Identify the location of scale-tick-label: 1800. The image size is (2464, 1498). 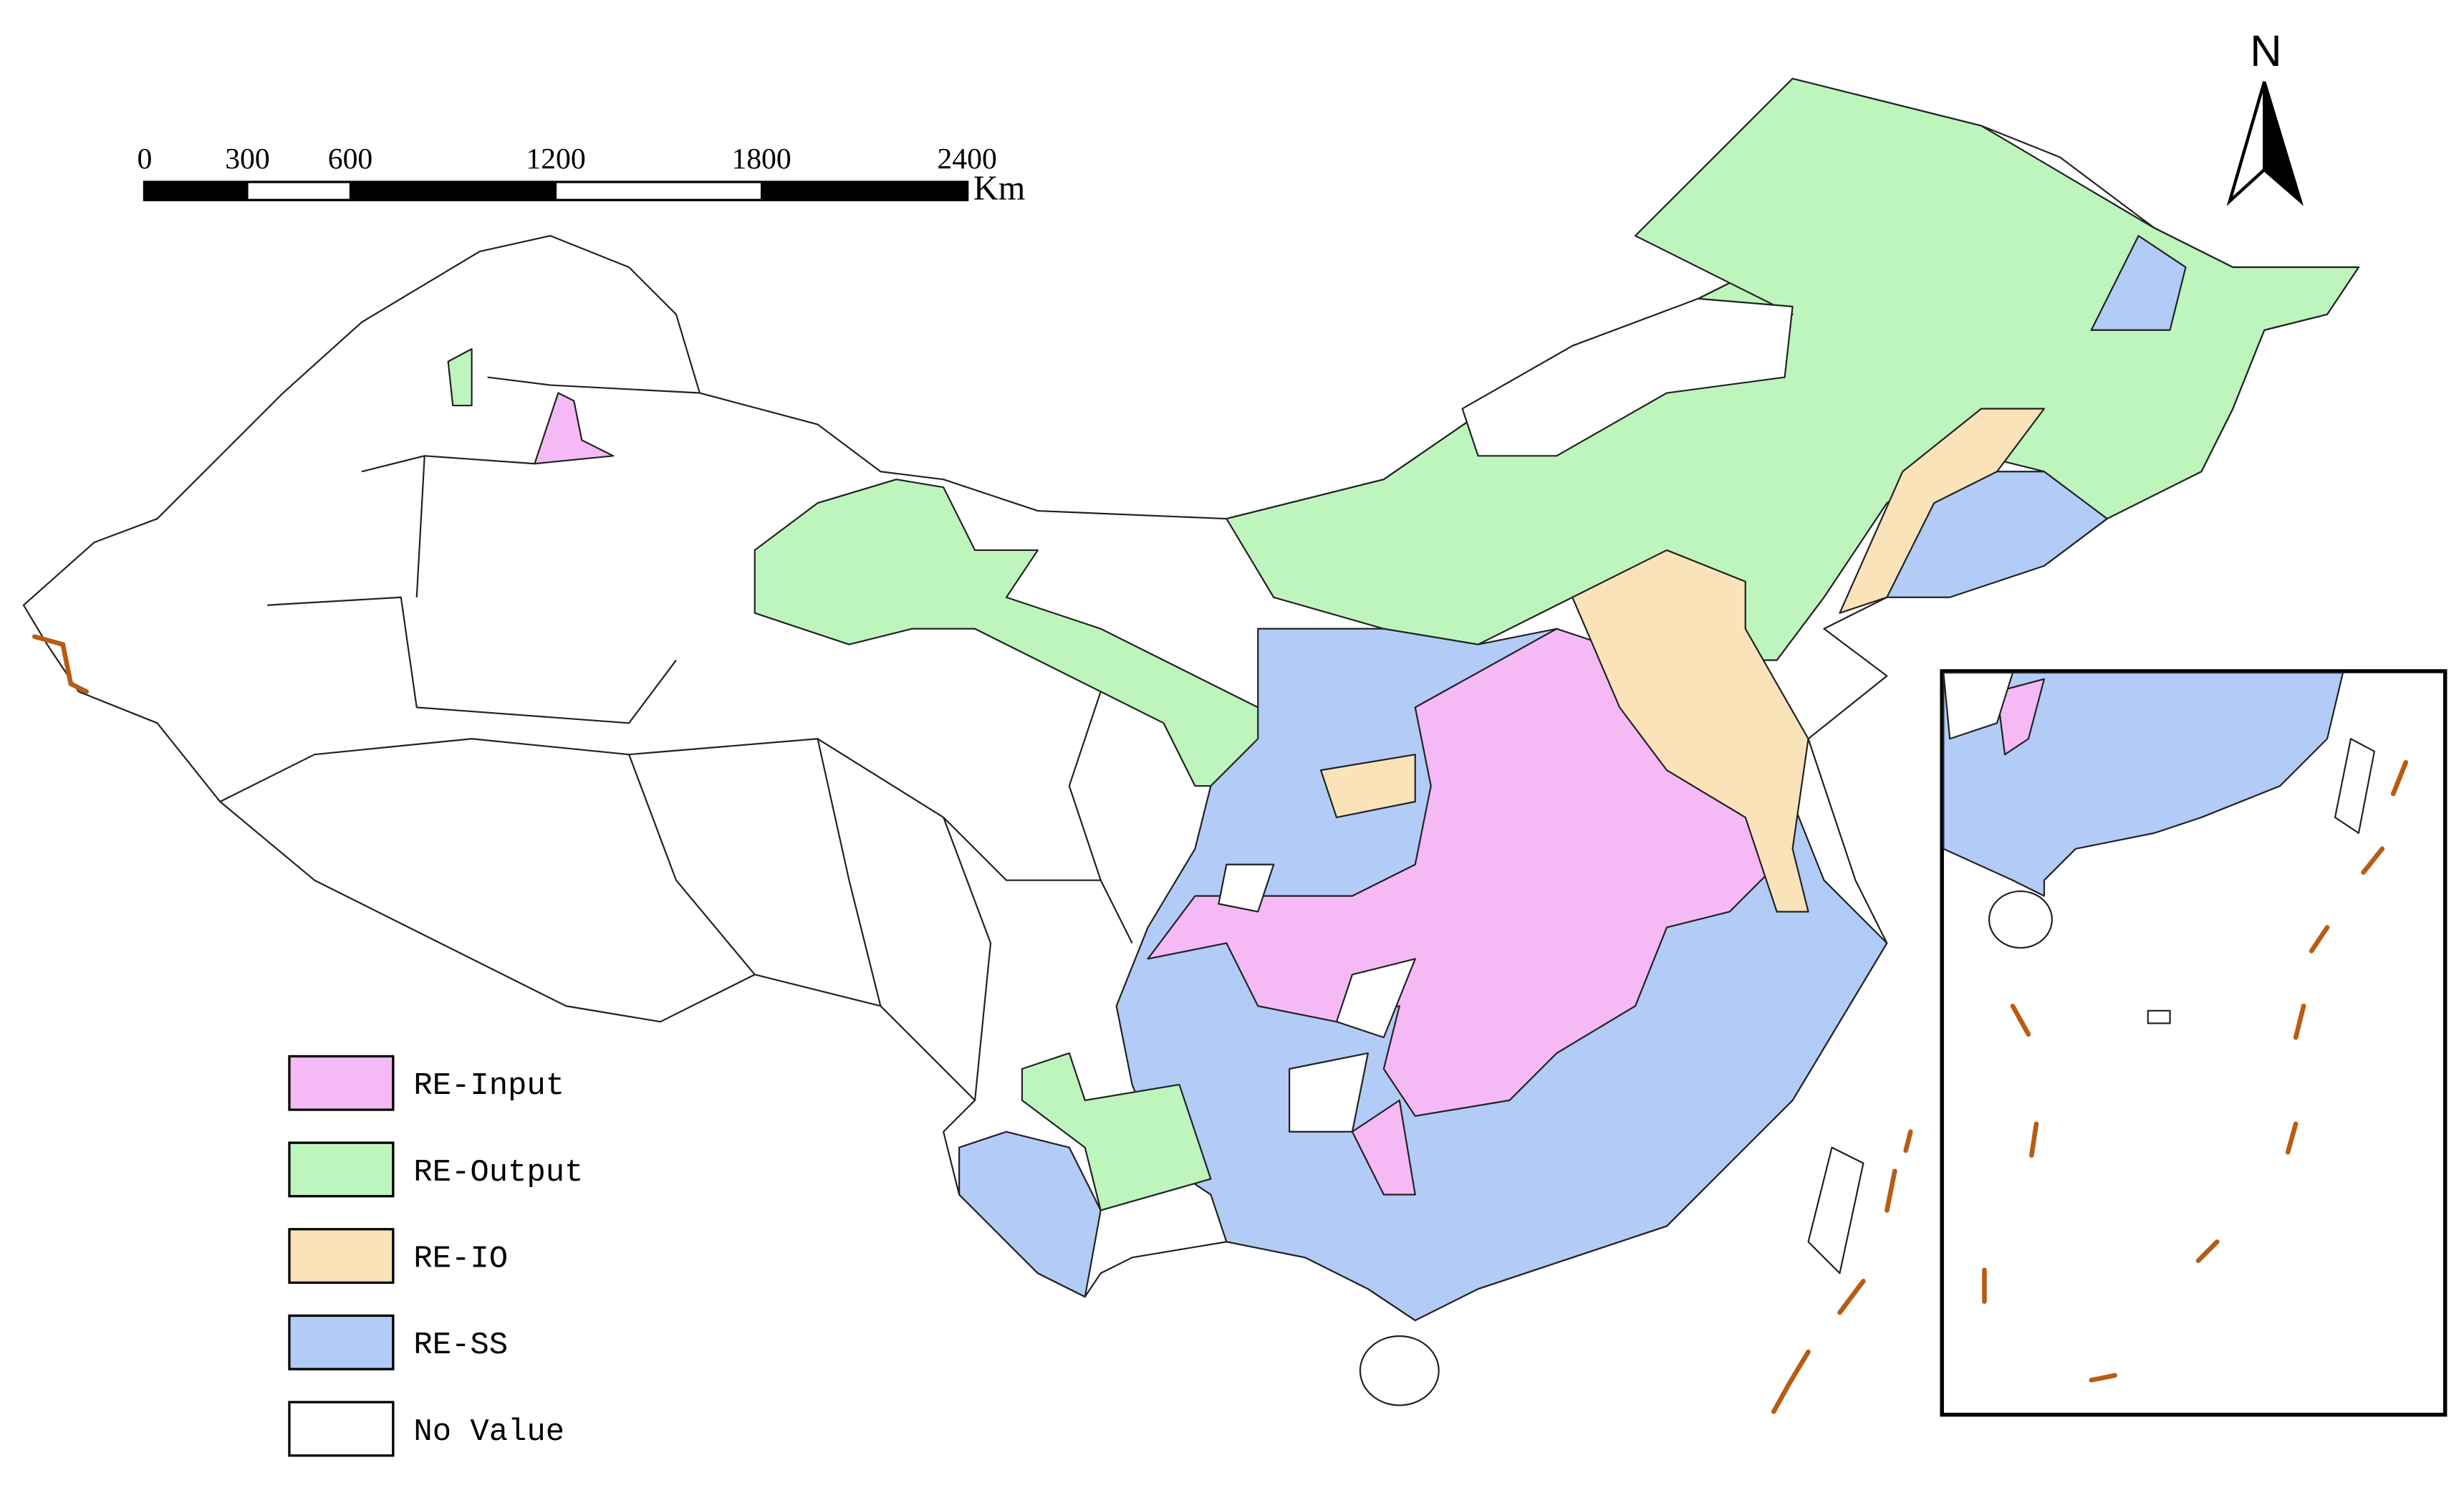
(761, 159).